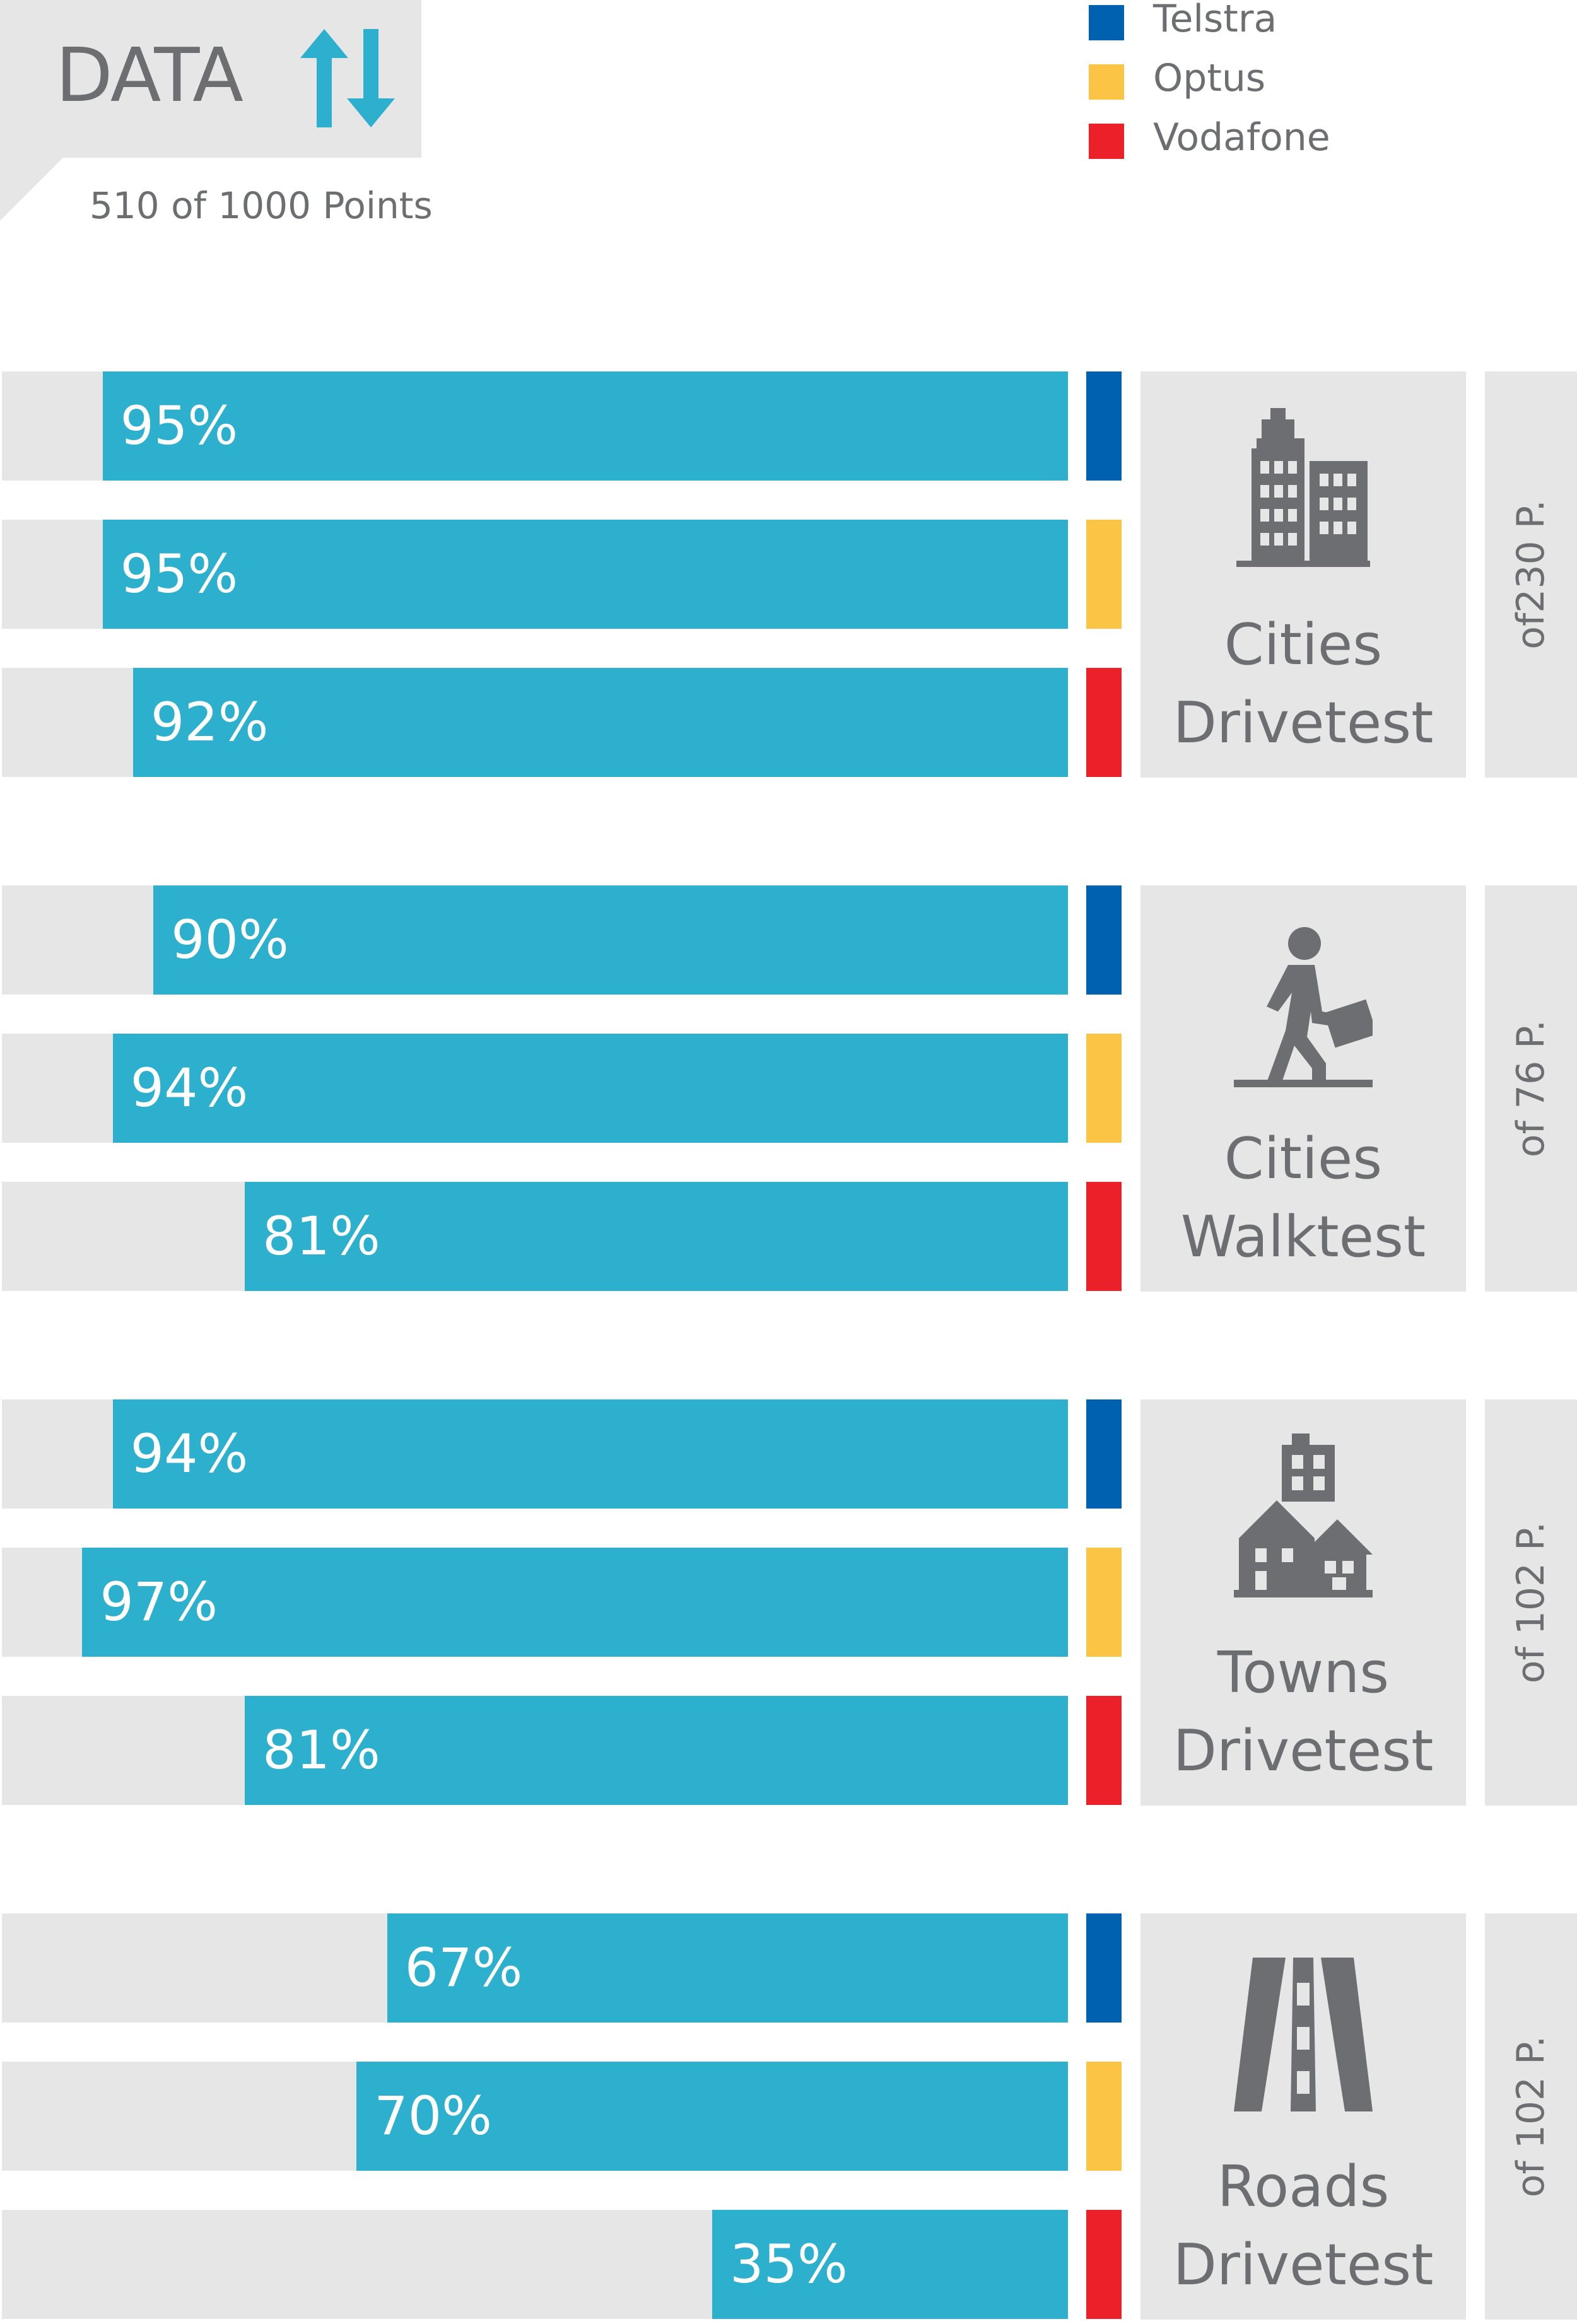  What do you see at coordinates (1303, 1237) in the screenshot?
I see `category-label: Walktest` at bounding box center [1303, 1237].